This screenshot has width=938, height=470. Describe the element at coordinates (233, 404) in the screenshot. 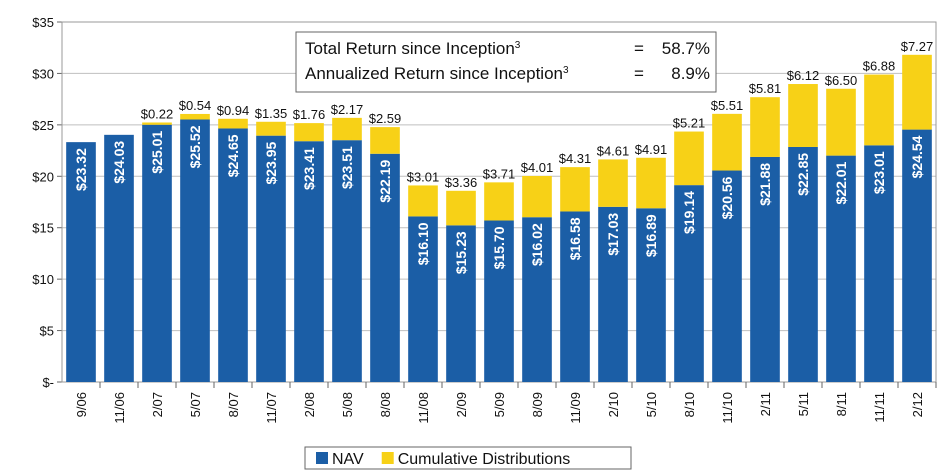

I see `x-tick-label: 8/07` at that location.